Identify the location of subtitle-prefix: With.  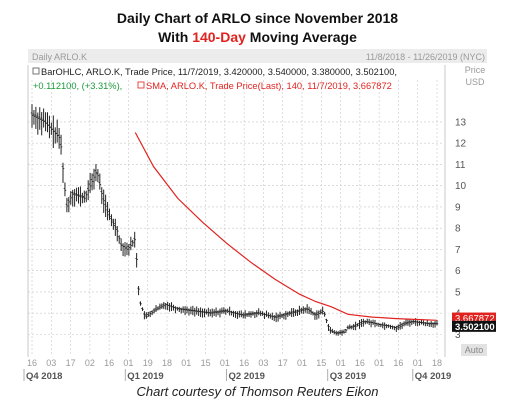
(175, 37).